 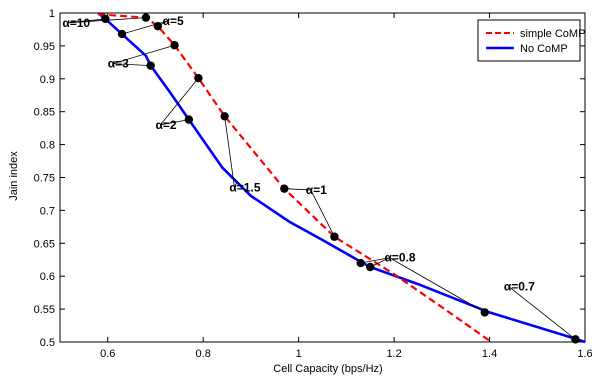 I want to click on annotation-label: α=5, so click(x=173, y=21).